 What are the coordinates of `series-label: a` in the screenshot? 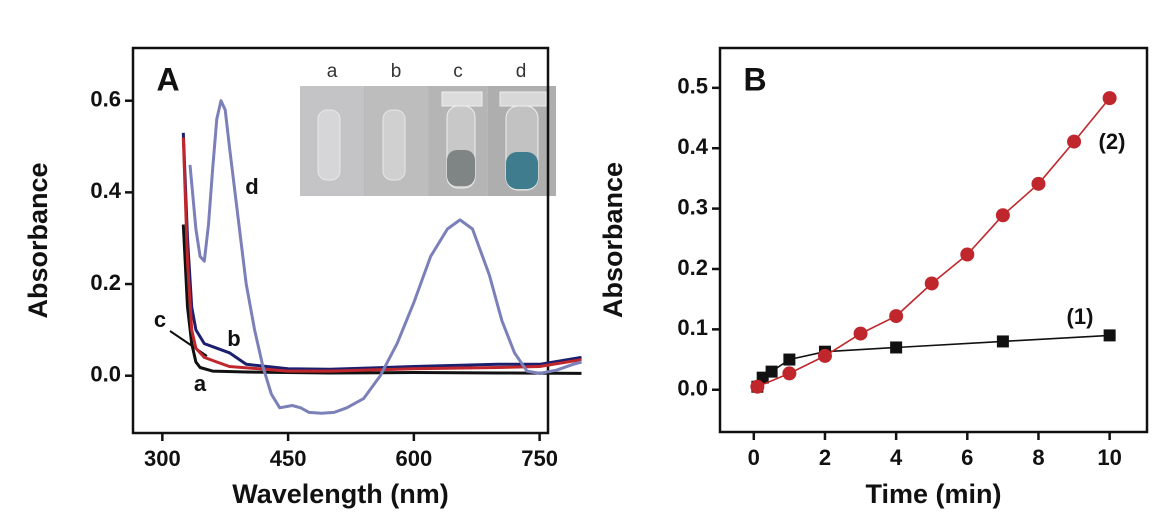 It's located at (200, 383).